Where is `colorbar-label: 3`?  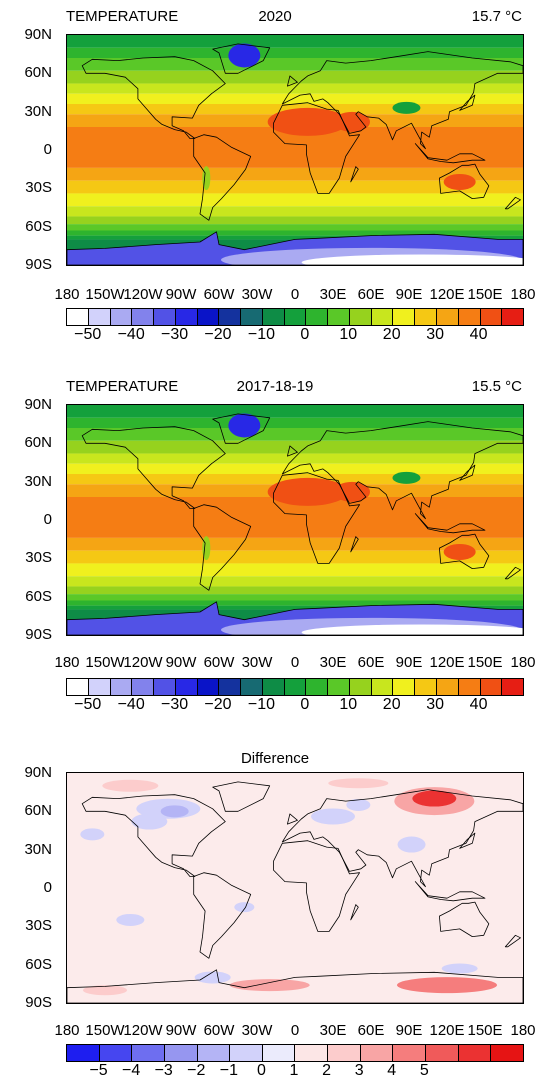 colorbar-label: 3 is located at coordinates (359, 1070).